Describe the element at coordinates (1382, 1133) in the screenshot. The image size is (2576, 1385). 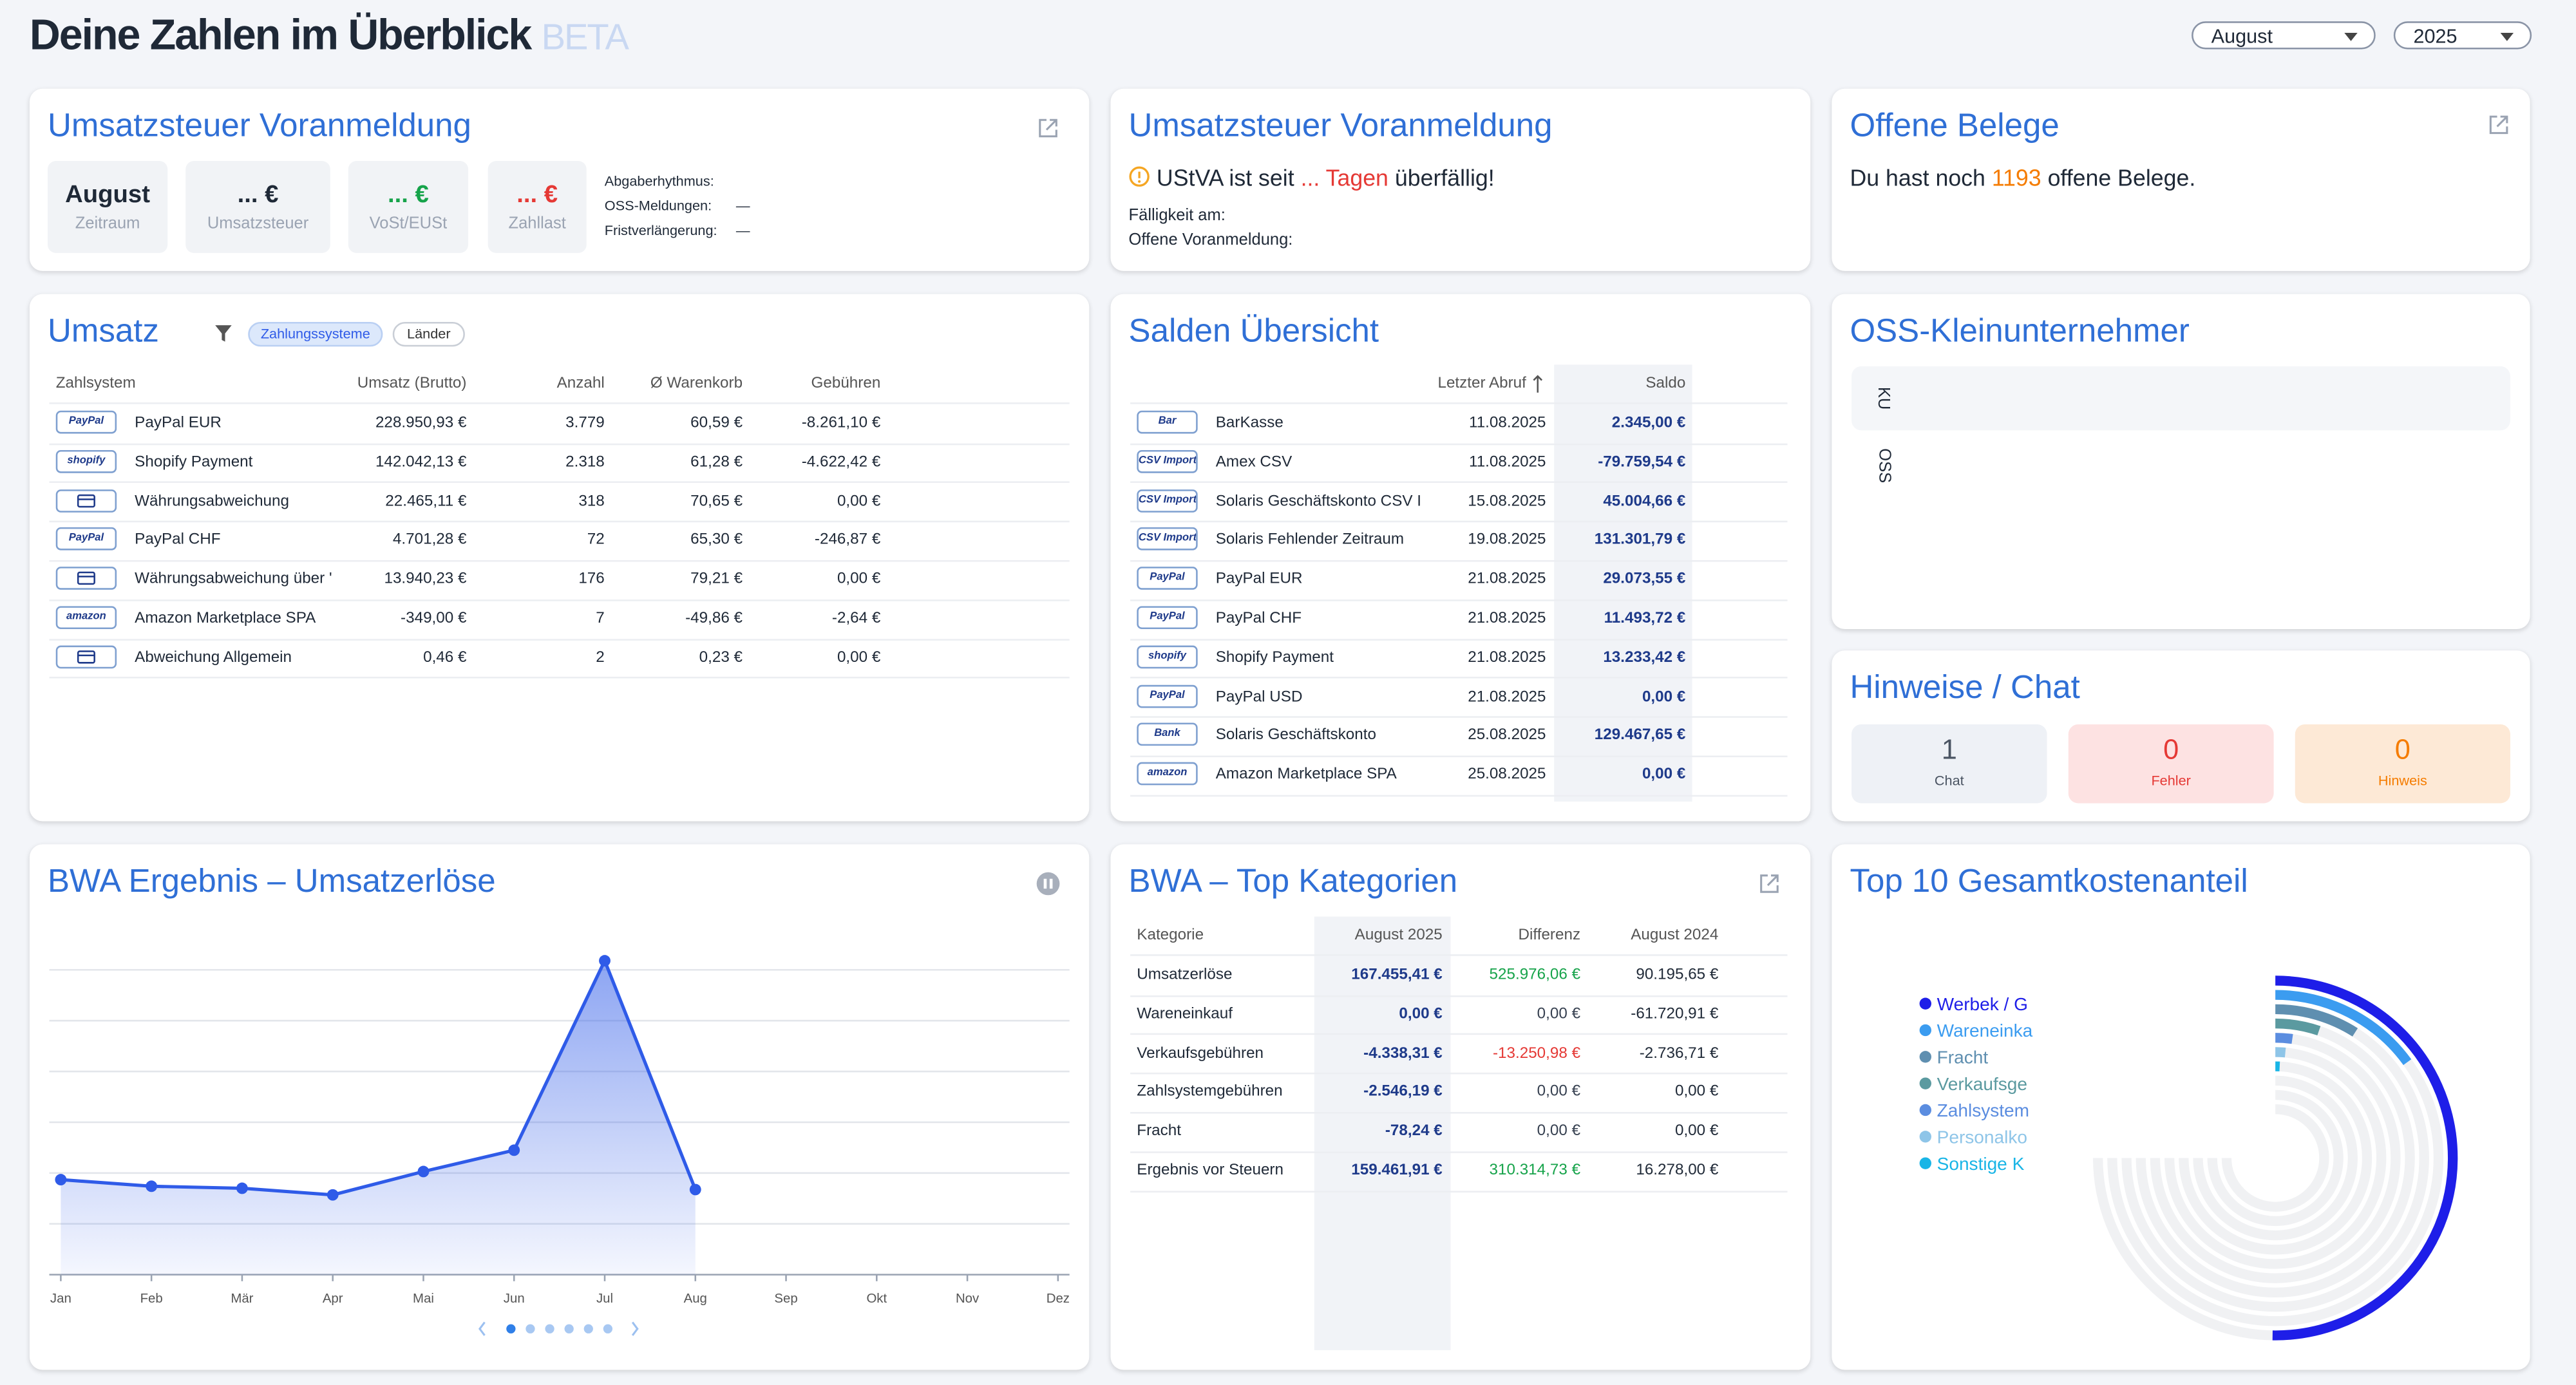
I see `column-shade` at that location.